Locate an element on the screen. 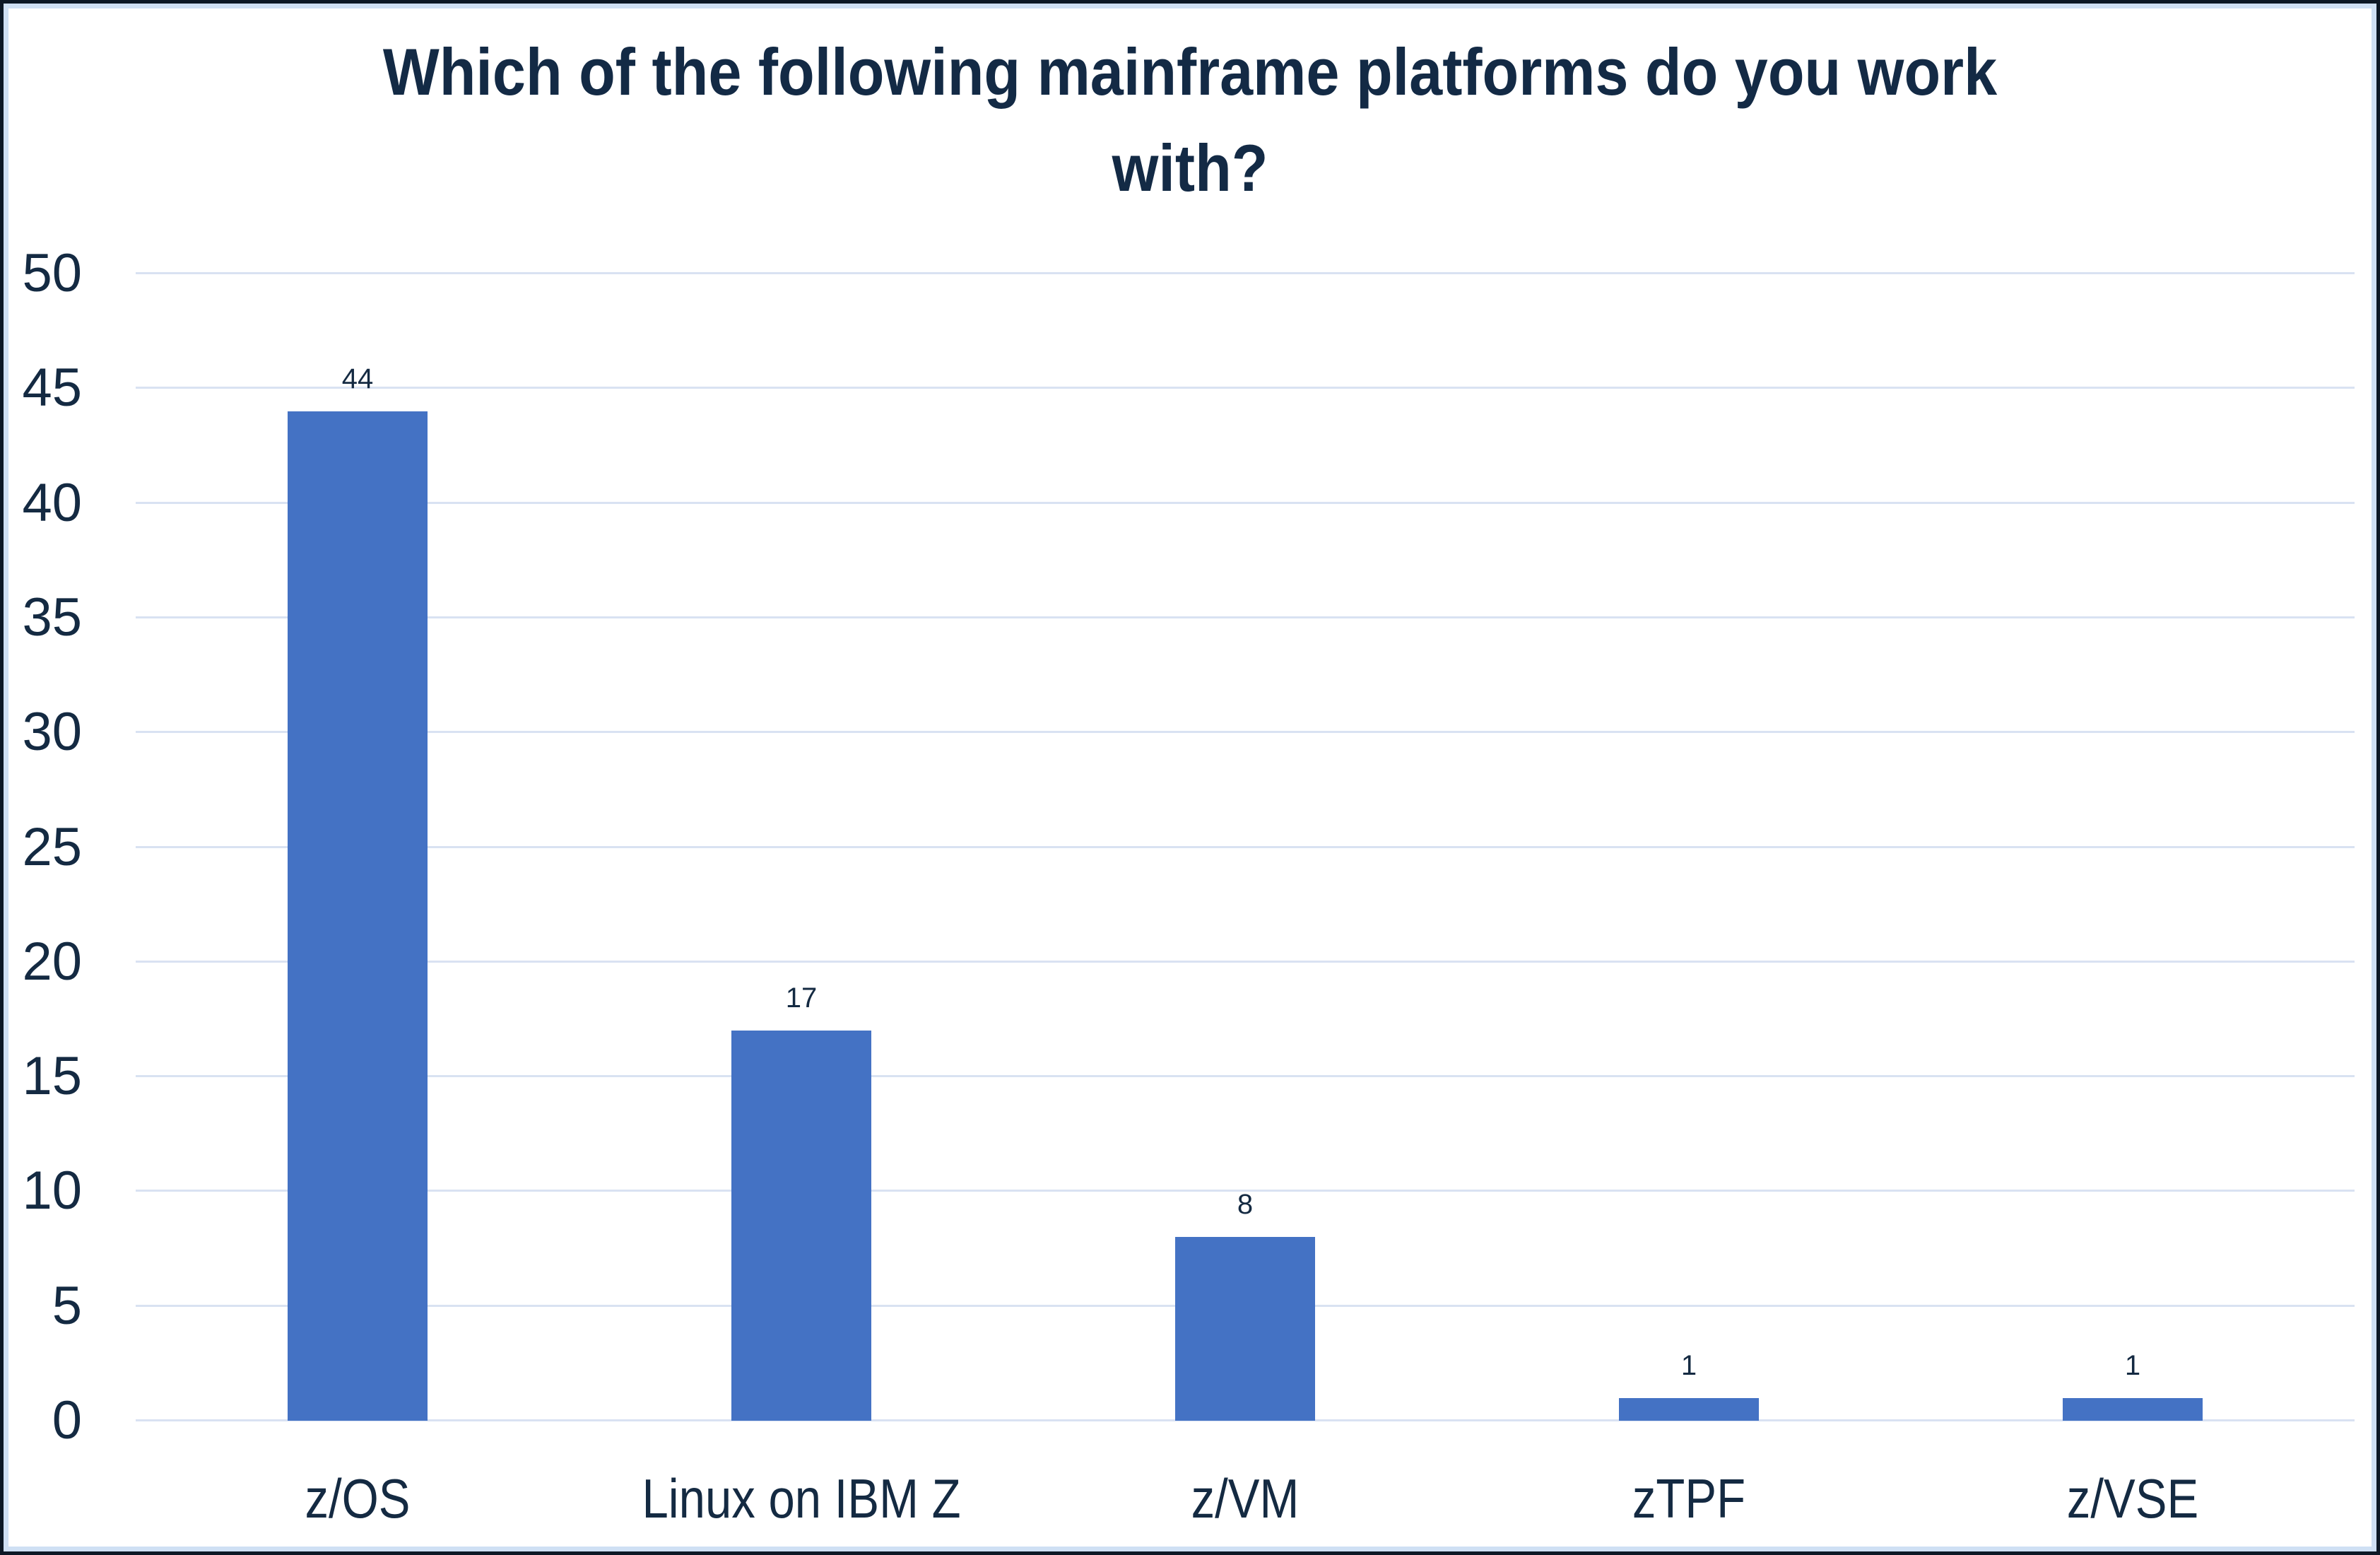 This screenshot has width=2380, height=1555. y-tick-label-0: 0 is located at coordinates (67, 1420).